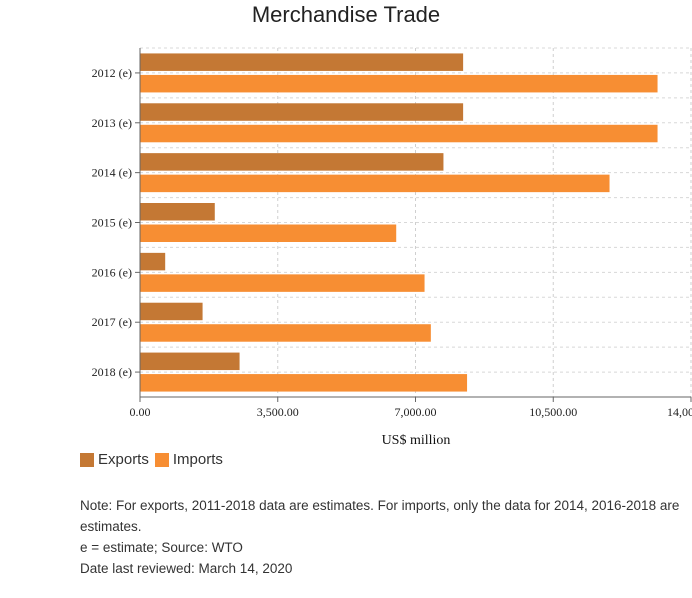 The width and height of the screenshot is (692, 598). Describe the element at coordinates (553, 412) in the screenshot. I see `x-tick-label: 10,500.00` at that location.